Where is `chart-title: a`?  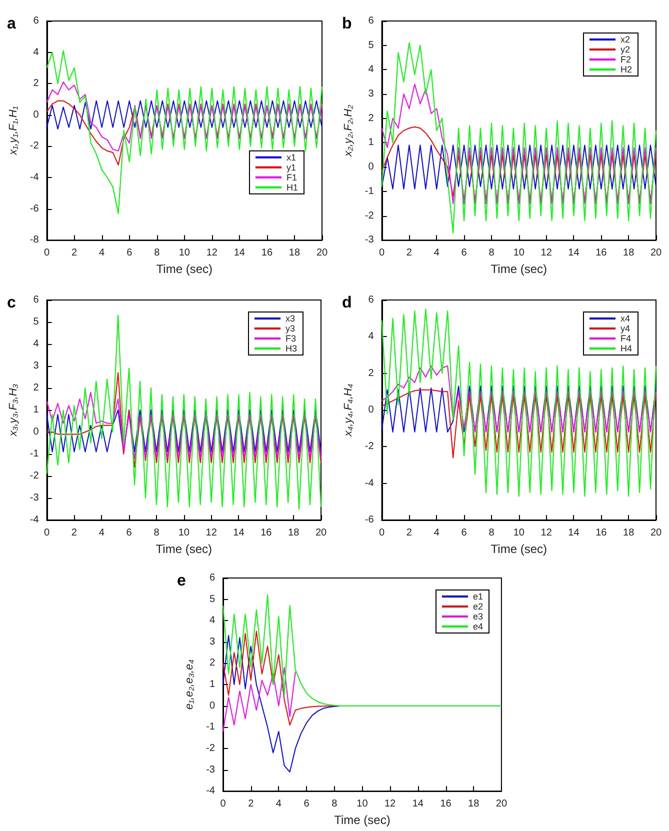
chart-title: a is located at coordinates (11, 24).